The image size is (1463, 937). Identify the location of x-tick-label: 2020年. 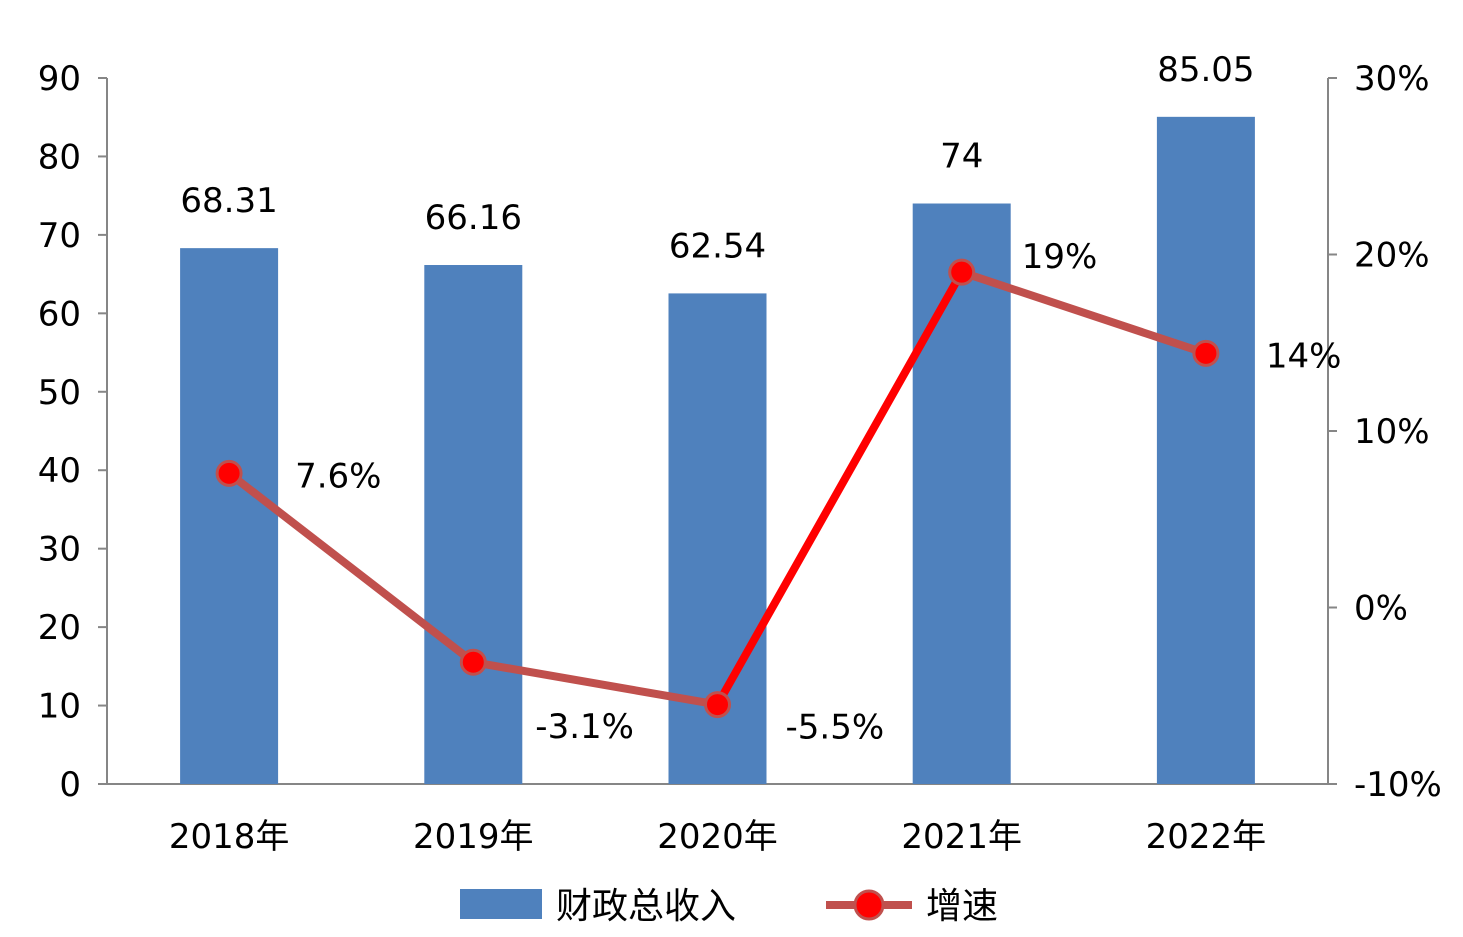
(717, 837).